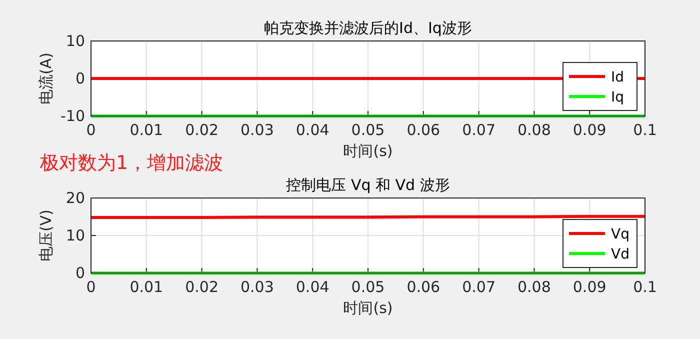 The width and height of the screenshot is (700, 339). What do you see at coordinates (368, 185) in the screenshot?
I see `chart-title: 控制电压 Vq 和 Vd 波形` at bounding box center [368, 185].